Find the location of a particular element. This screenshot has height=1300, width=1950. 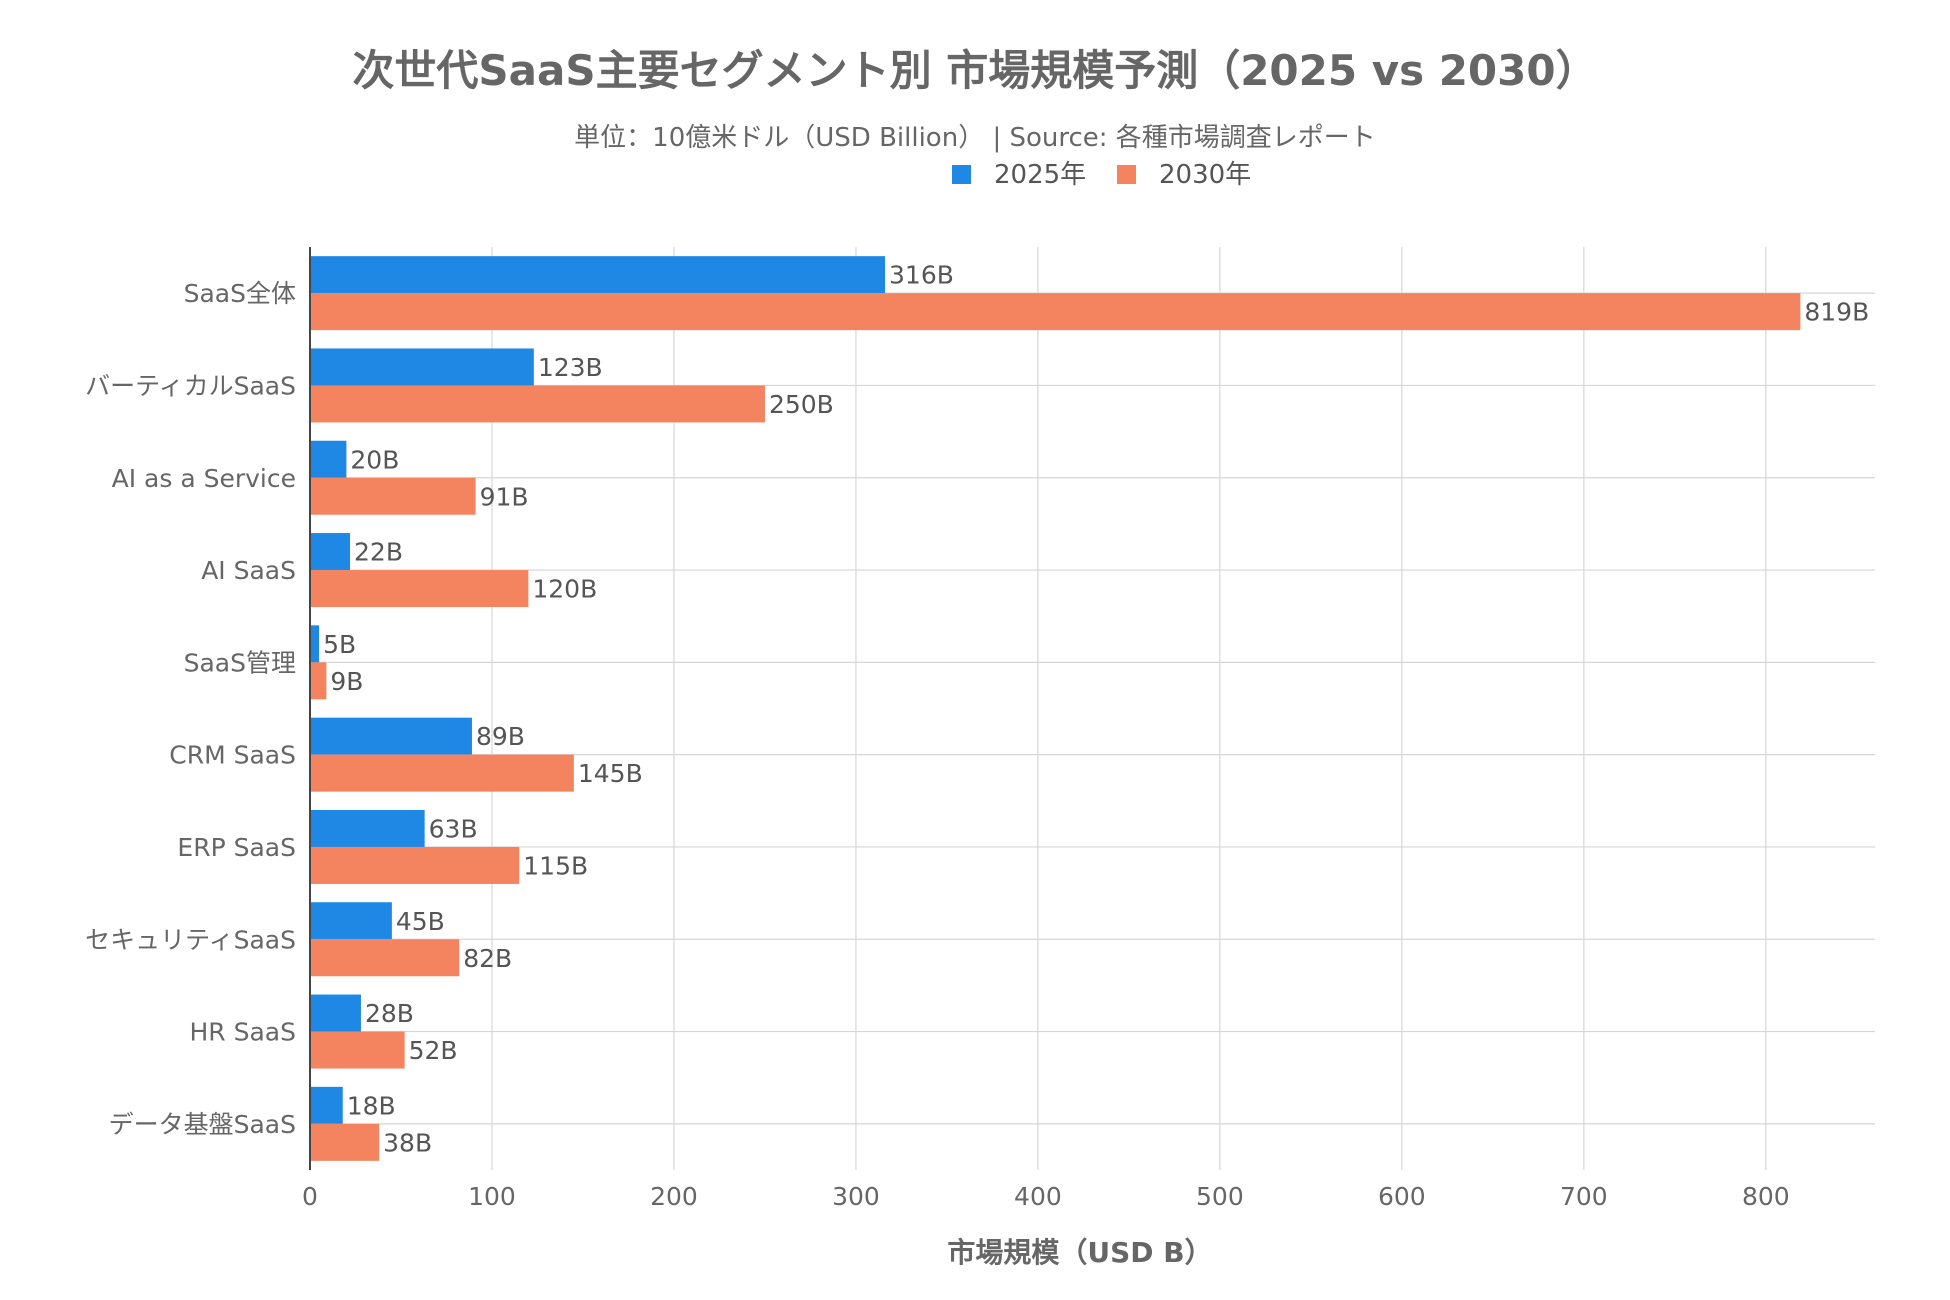

x-tick-label: 500 is located at coordinates (1220, 1196).